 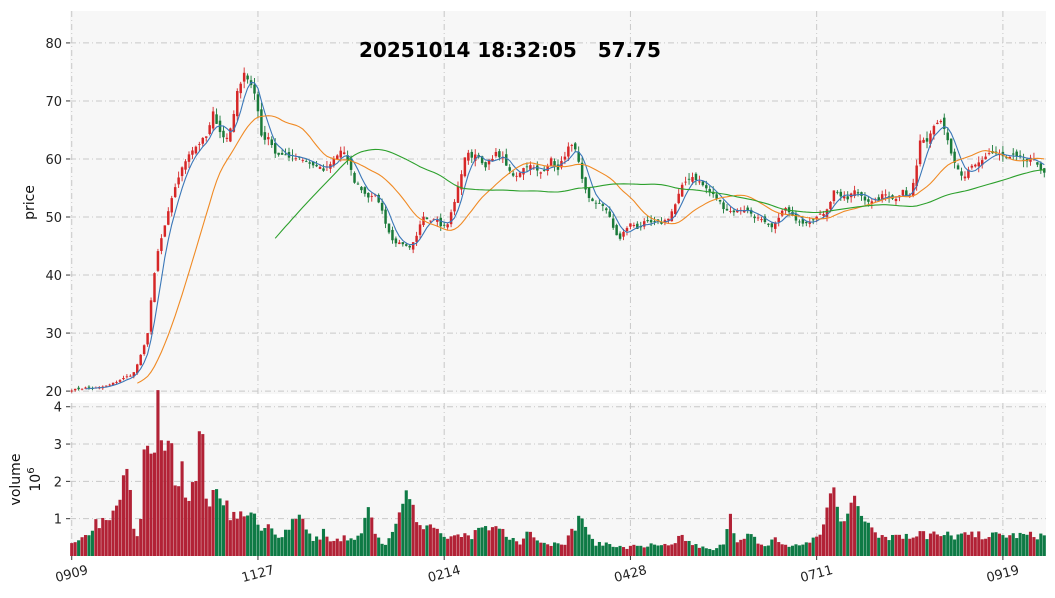 I want to click on price-tick-label: 70, so click(x=53, y=102).